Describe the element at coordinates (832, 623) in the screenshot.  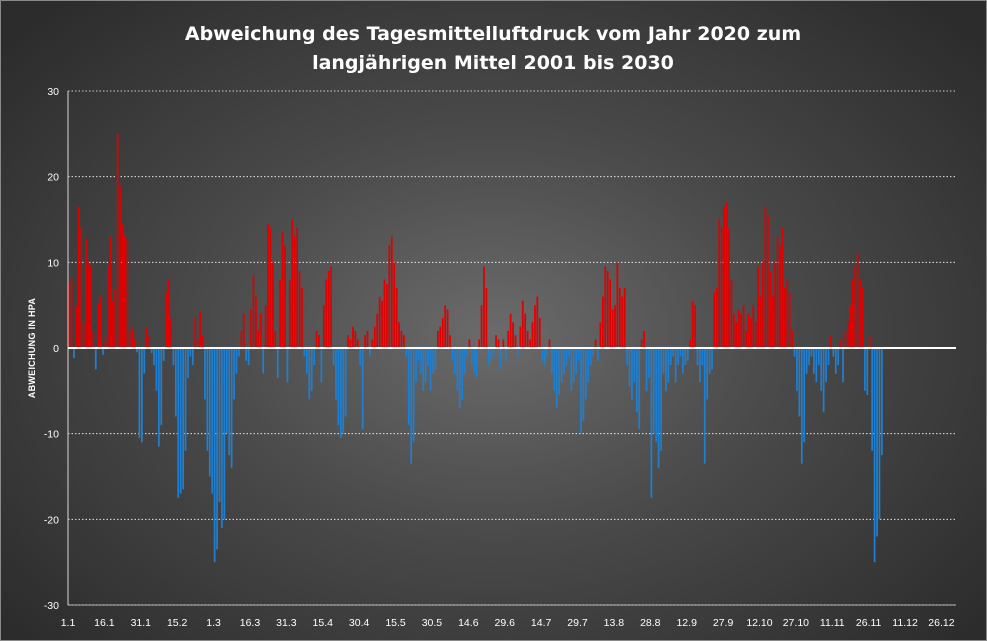
I see `x-tick-label: 11.11` at that location.